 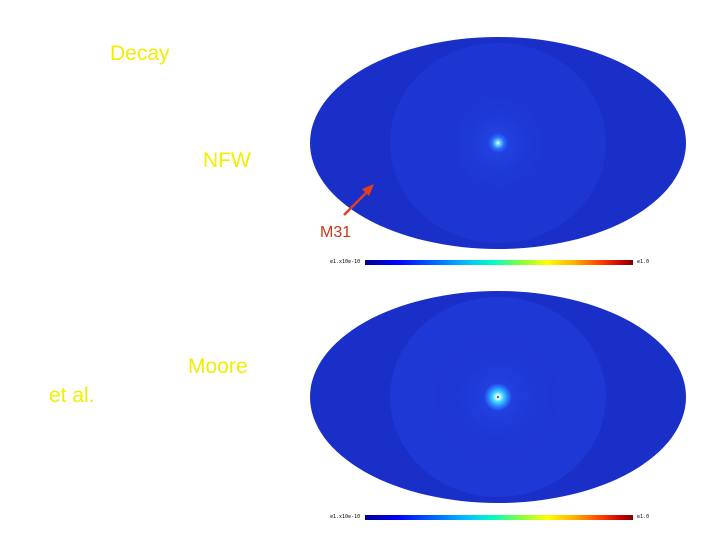 I want to click on et-al-label: et al., so click(x=72, y=395).